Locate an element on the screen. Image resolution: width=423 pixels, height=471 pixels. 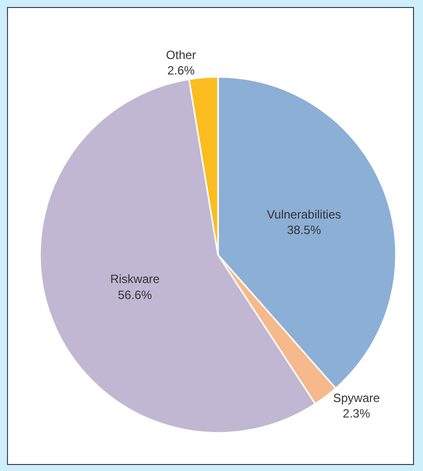
slice-label: Other is located at coordinates (181, 55).